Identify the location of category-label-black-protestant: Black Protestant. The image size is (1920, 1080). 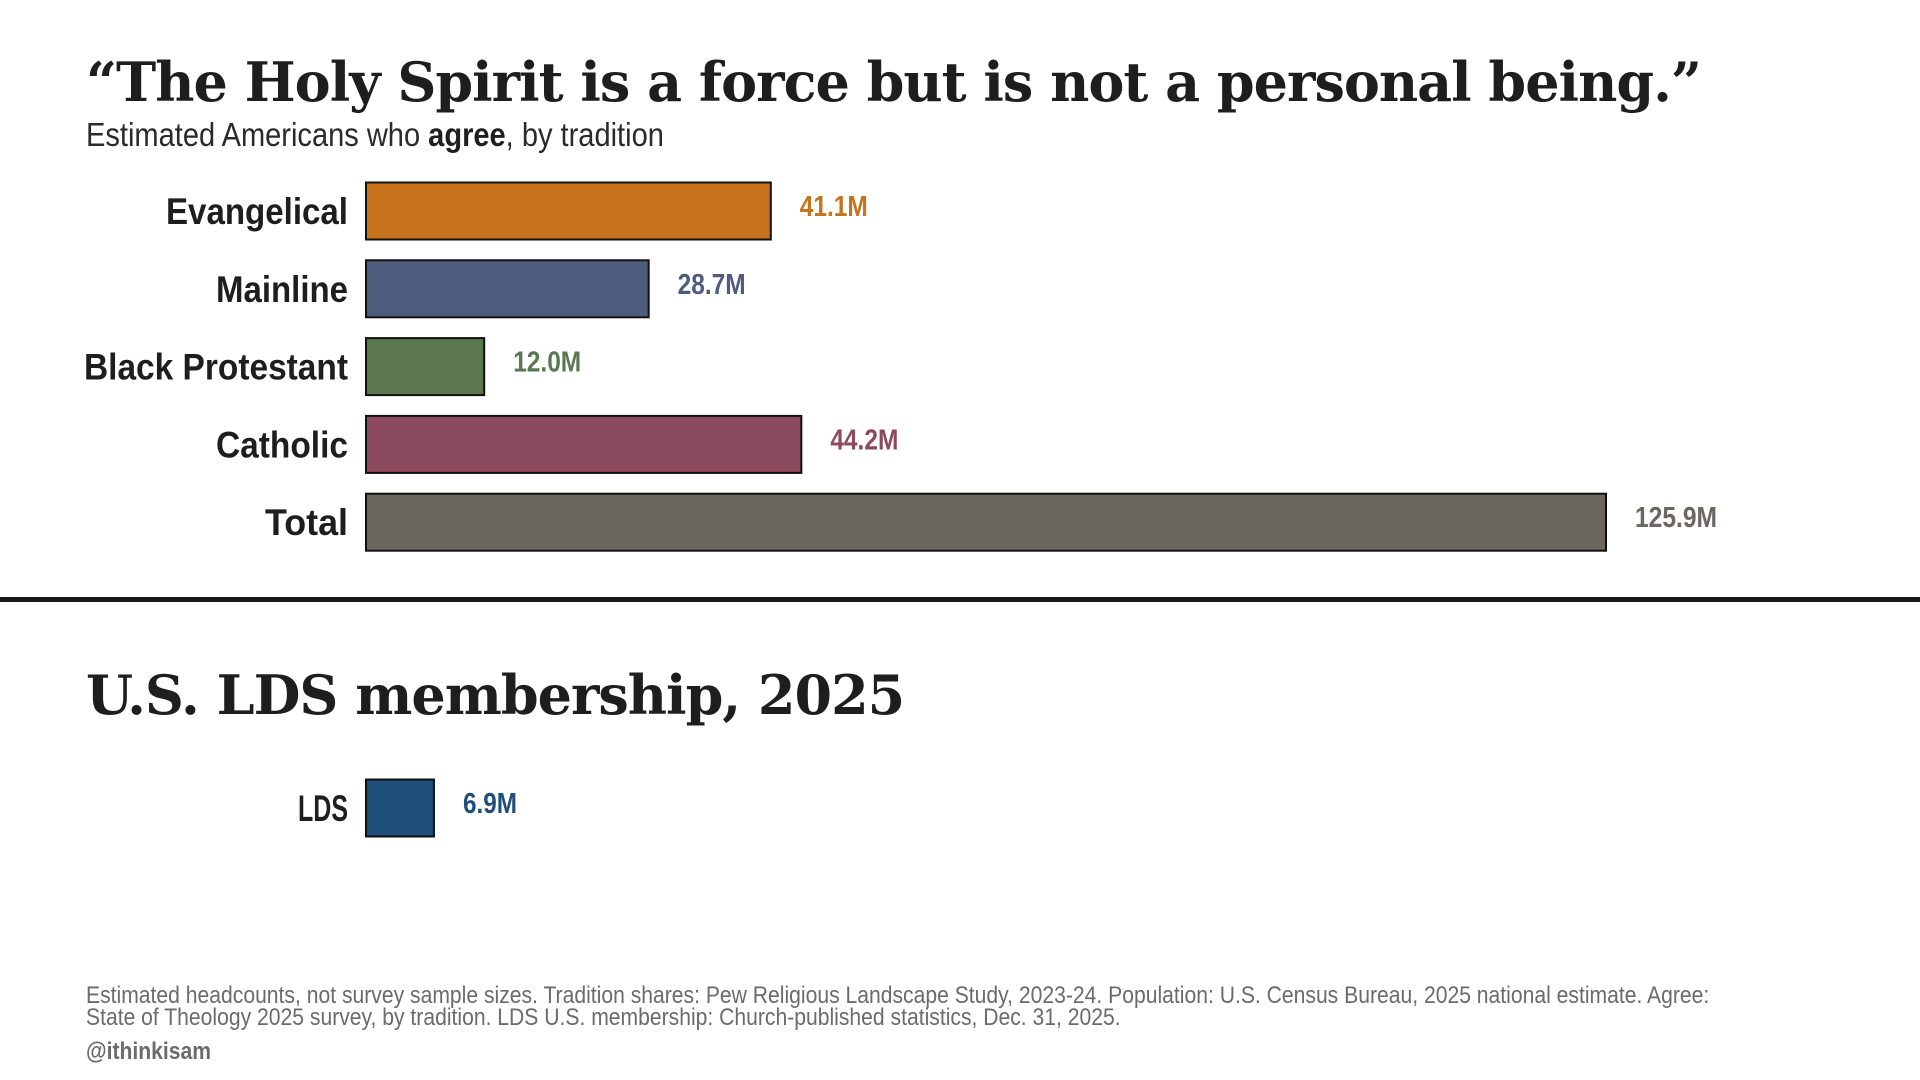
(216, 367).